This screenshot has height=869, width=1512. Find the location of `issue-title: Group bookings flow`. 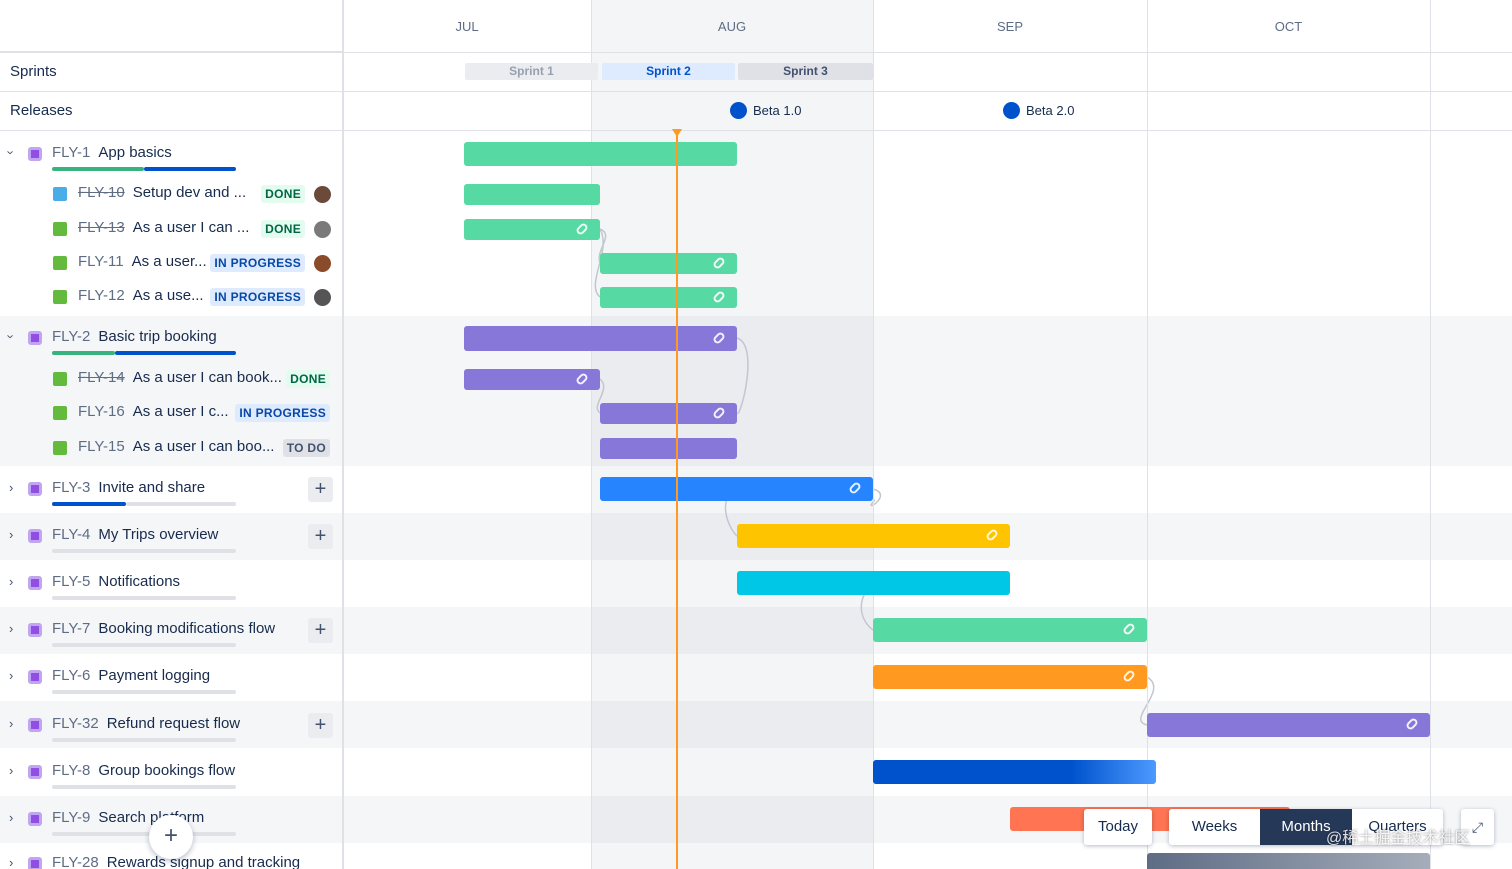

issue-title: Group bookings flow is located at coordinates (167, 770).